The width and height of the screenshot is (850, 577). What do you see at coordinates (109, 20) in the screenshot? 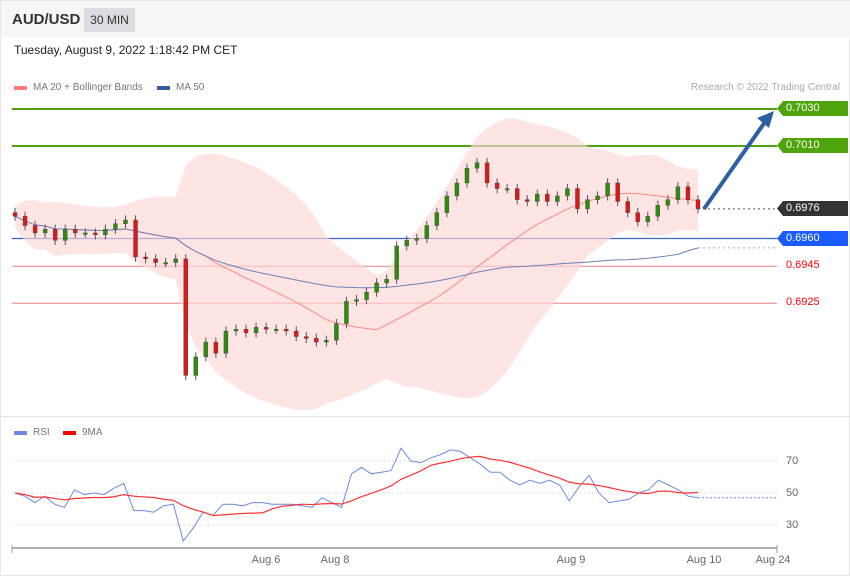
I see `timeframe-button: 30 MIN` at bounding box center [109, 20].